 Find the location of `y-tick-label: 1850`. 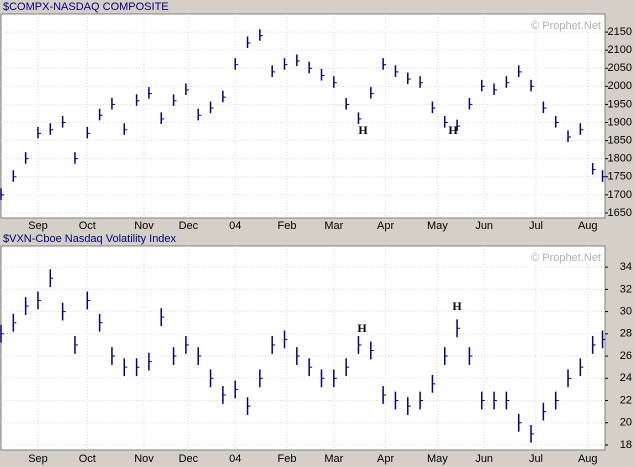

y-tick-label: 1850 is located at coordinates (620, 141).